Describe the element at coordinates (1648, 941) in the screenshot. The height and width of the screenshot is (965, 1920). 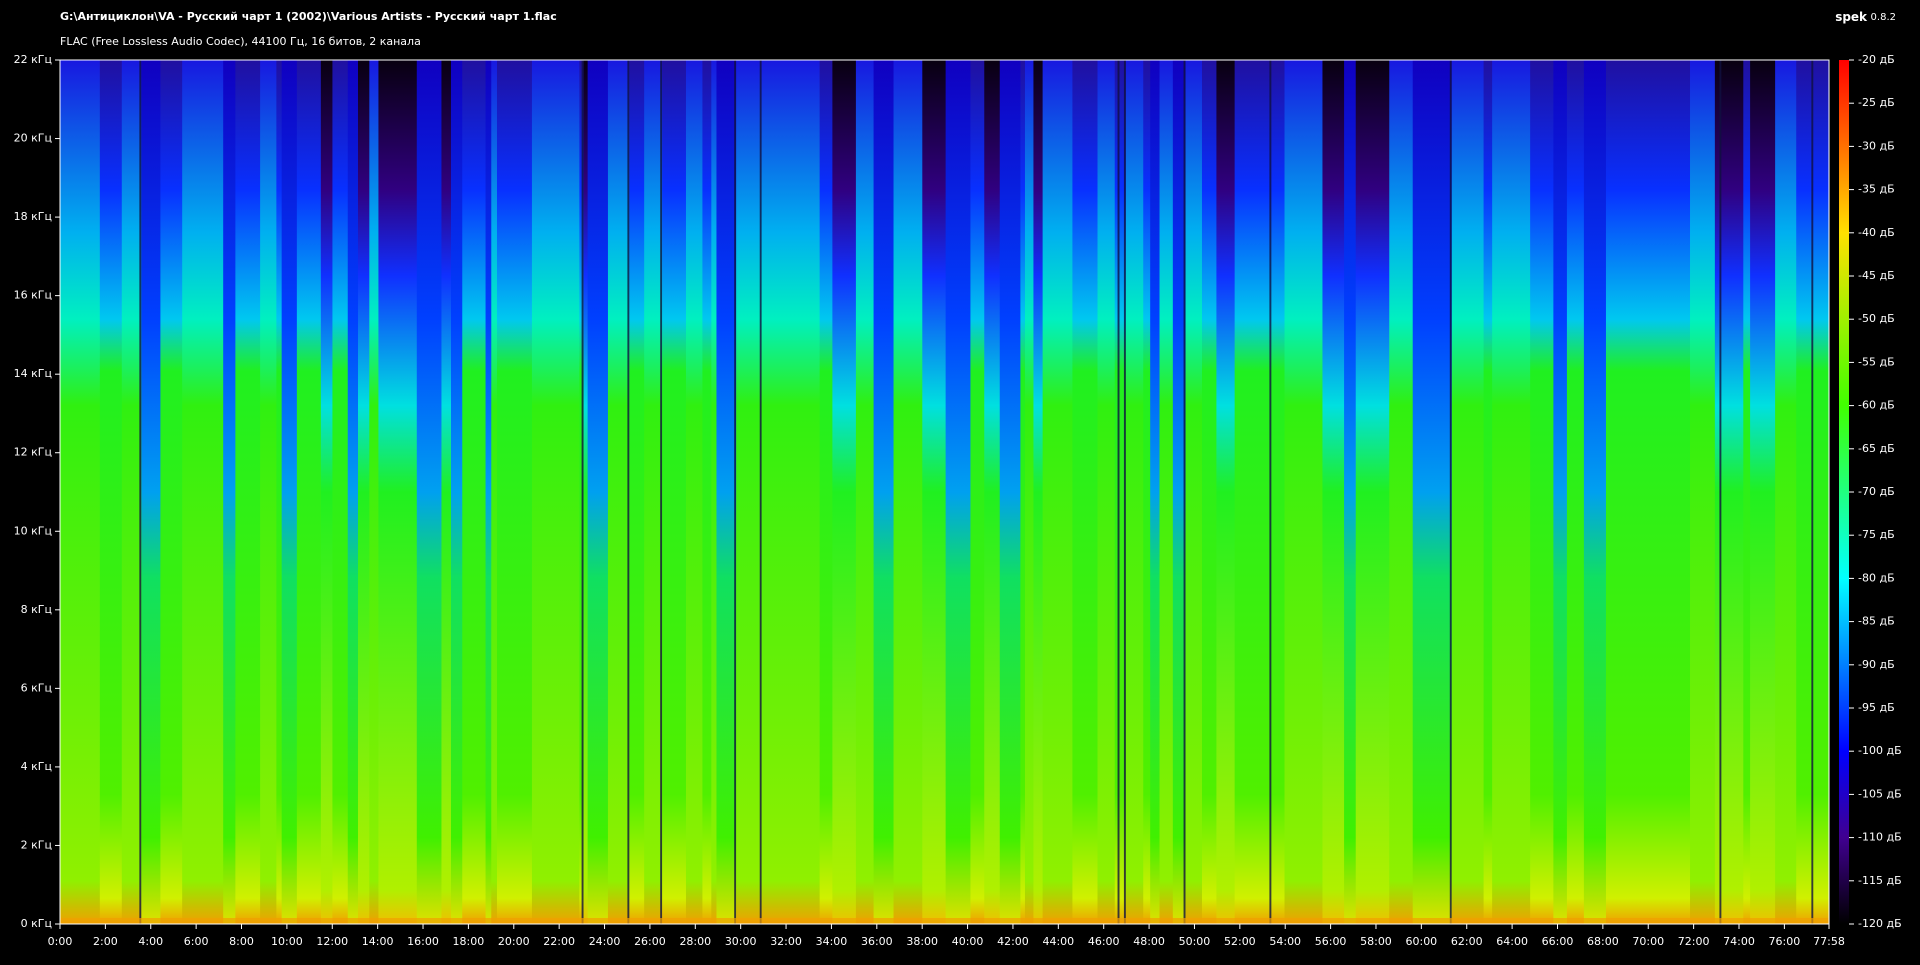
I see `x-tick-label: 70:00` at that location.